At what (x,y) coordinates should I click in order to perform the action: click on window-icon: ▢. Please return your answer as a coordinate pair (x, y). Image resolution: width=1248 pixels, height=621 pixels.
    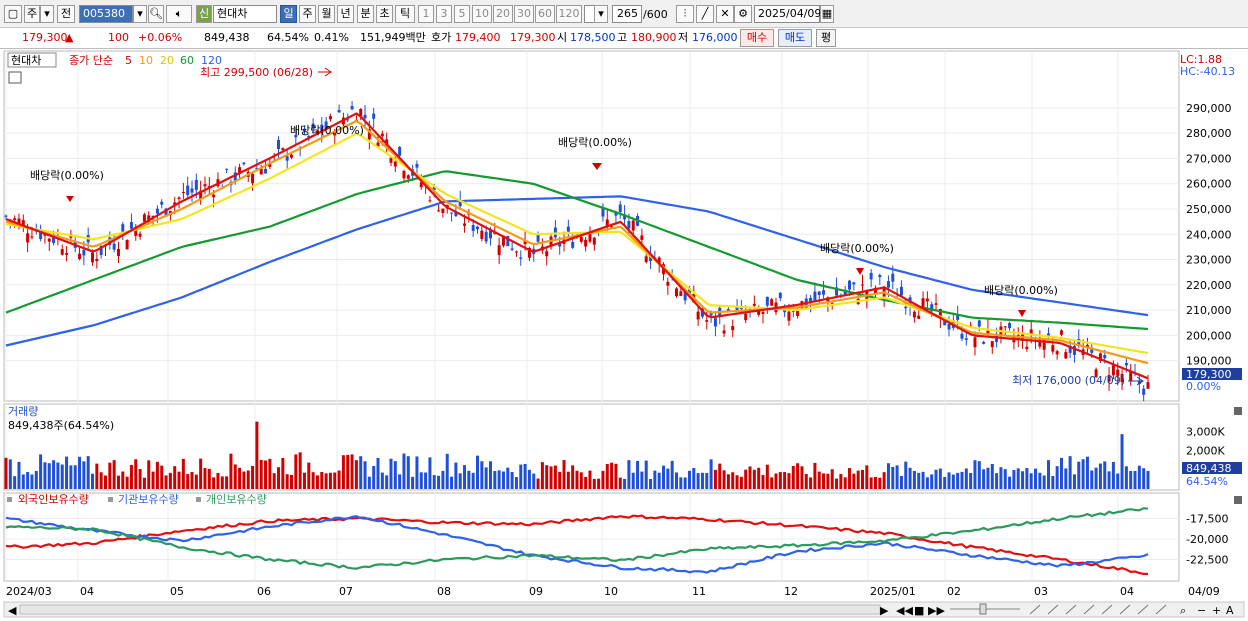
    Looking at the image, I should click on (13, 14).